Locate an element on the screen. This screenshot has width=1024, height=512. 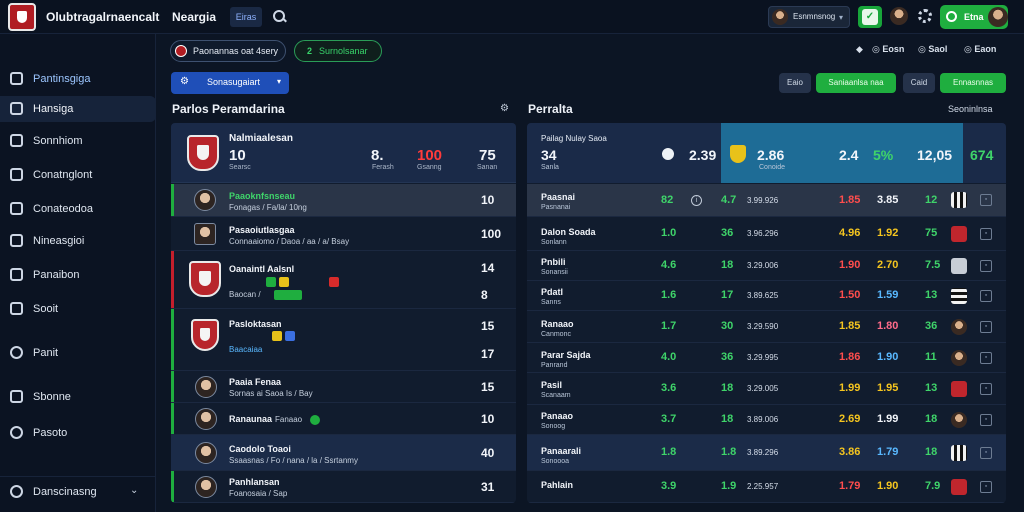
status-toggle-button: ✓ is located at coordinates (870, 17).